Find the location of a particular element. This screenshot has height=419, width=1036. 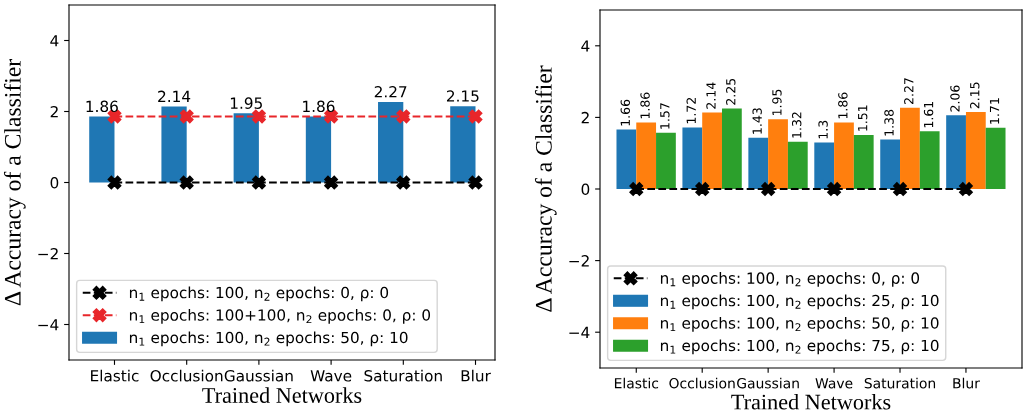

data-label: 1.43 is located at coordinates (757, 121).